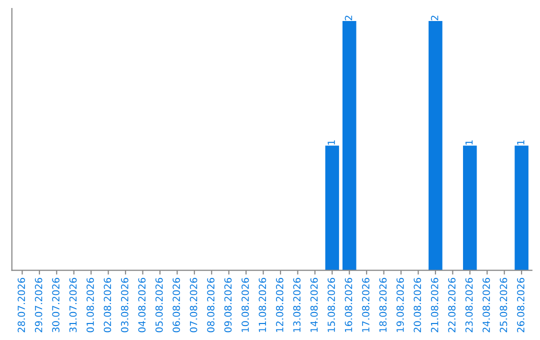 Image resolution: width=540 pixels, height=340 pixels. What do you see at coordinates (331, 305) in the screenshot?
I see `x-tick-label: 15.08.2026` at bounding box center [331, 305].